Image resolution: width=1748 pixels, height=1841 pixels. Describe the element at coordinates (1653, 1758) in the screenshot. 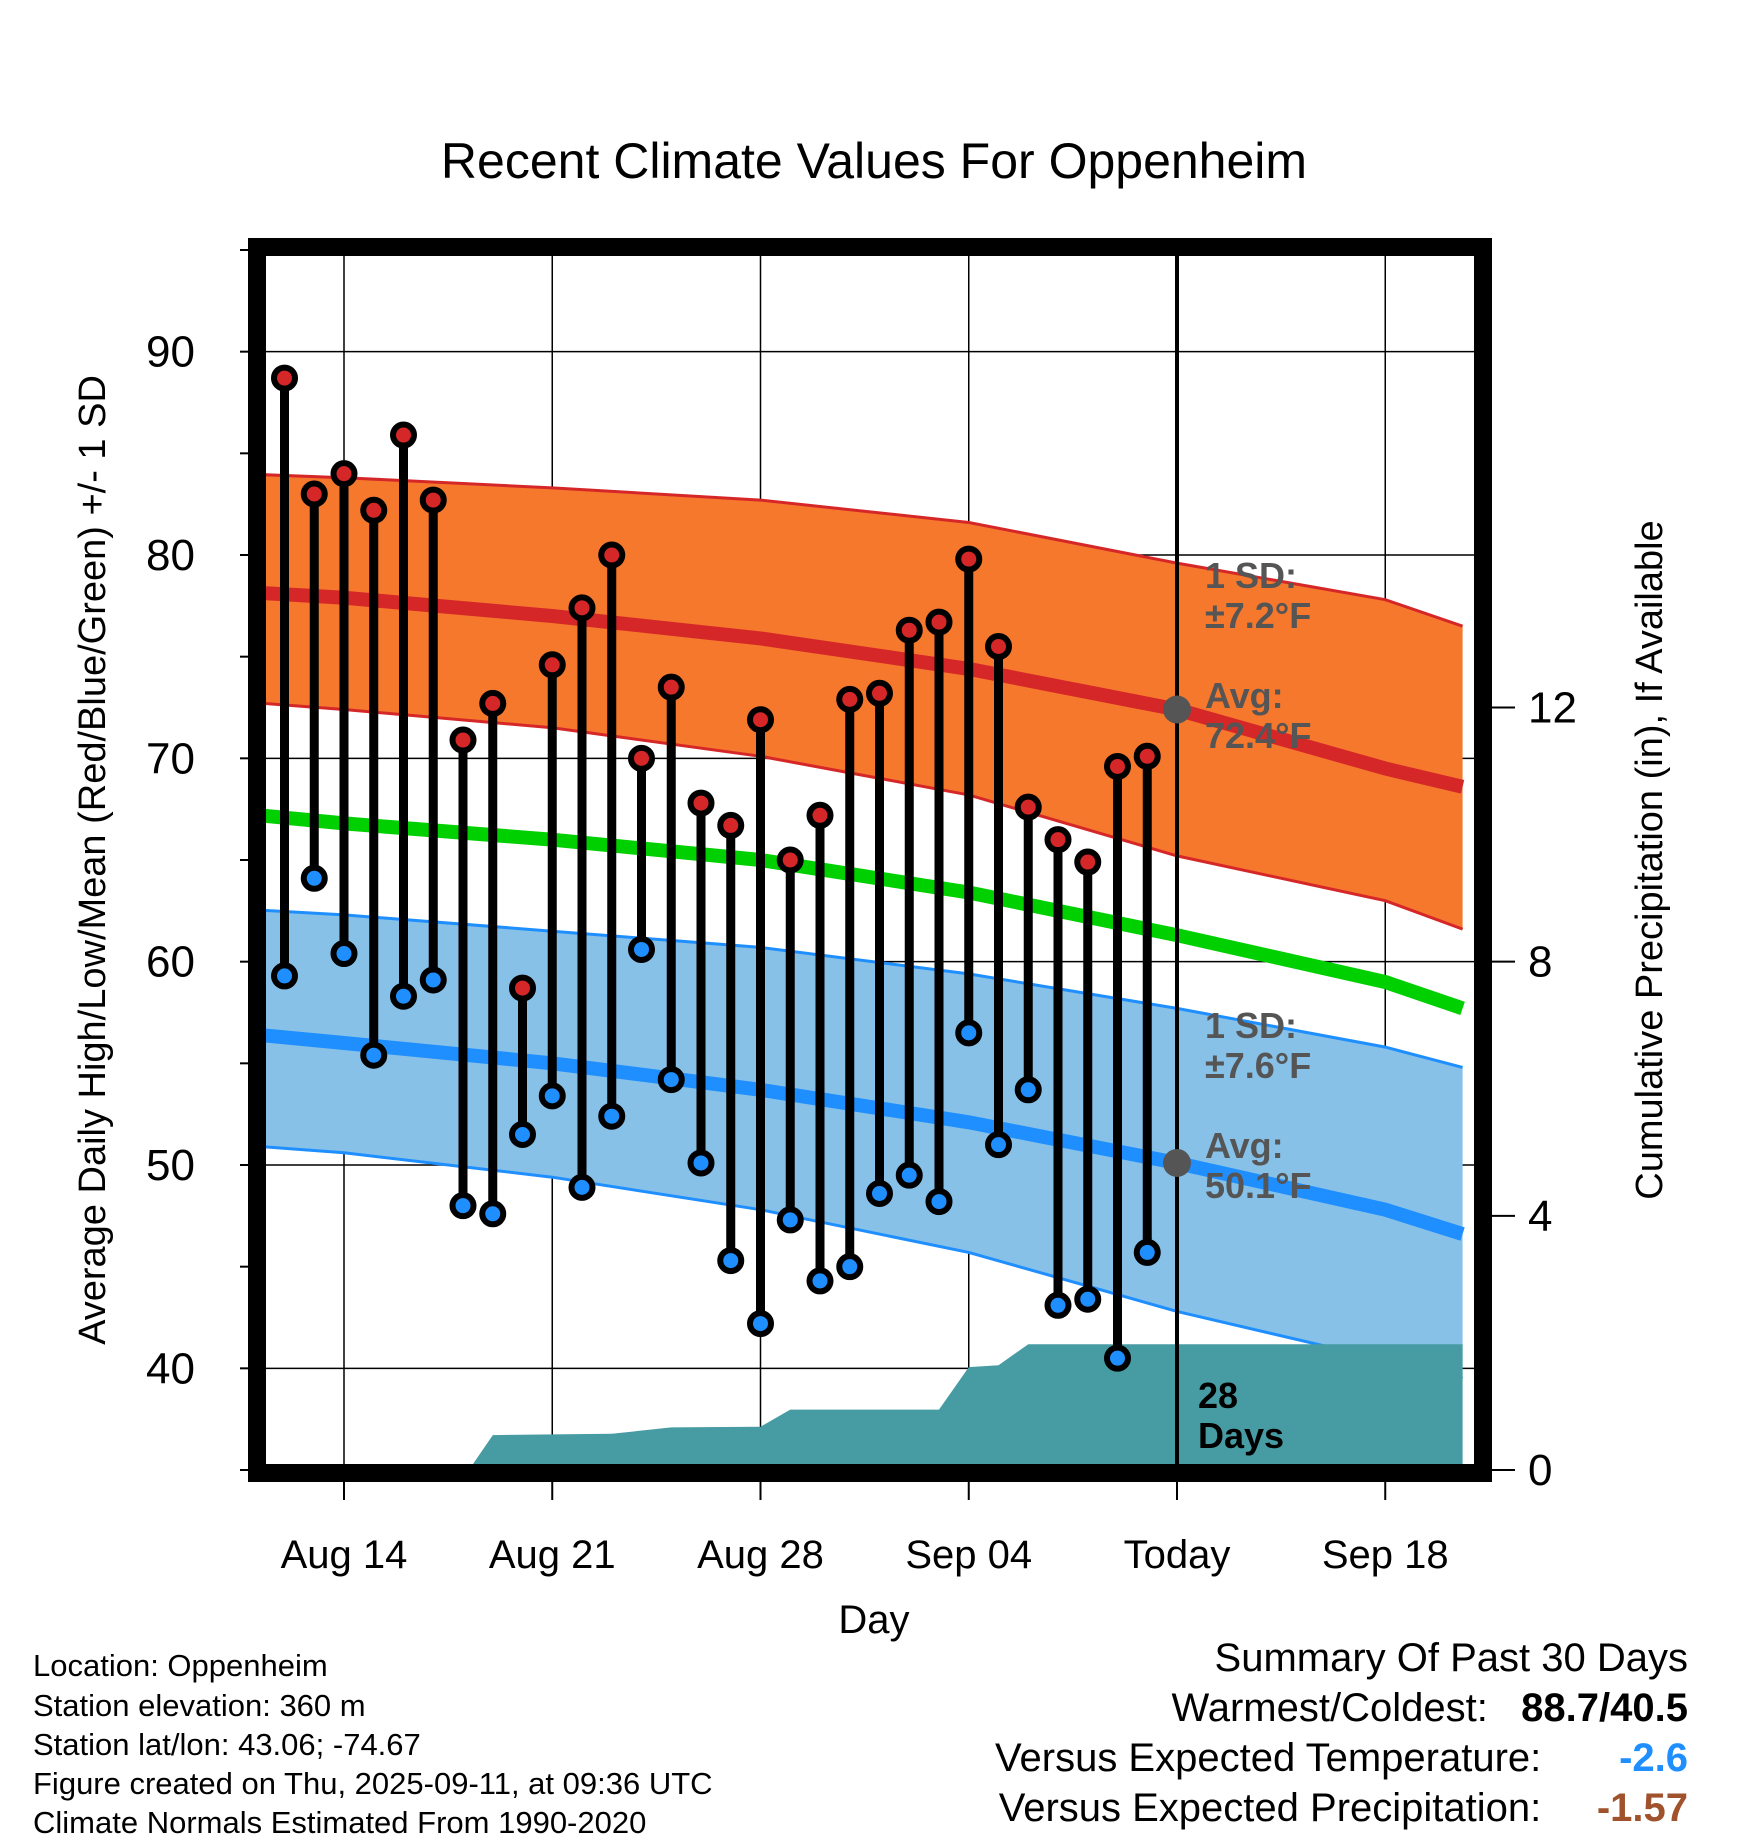

I see `summary-temp-value: -2.6` at that location.